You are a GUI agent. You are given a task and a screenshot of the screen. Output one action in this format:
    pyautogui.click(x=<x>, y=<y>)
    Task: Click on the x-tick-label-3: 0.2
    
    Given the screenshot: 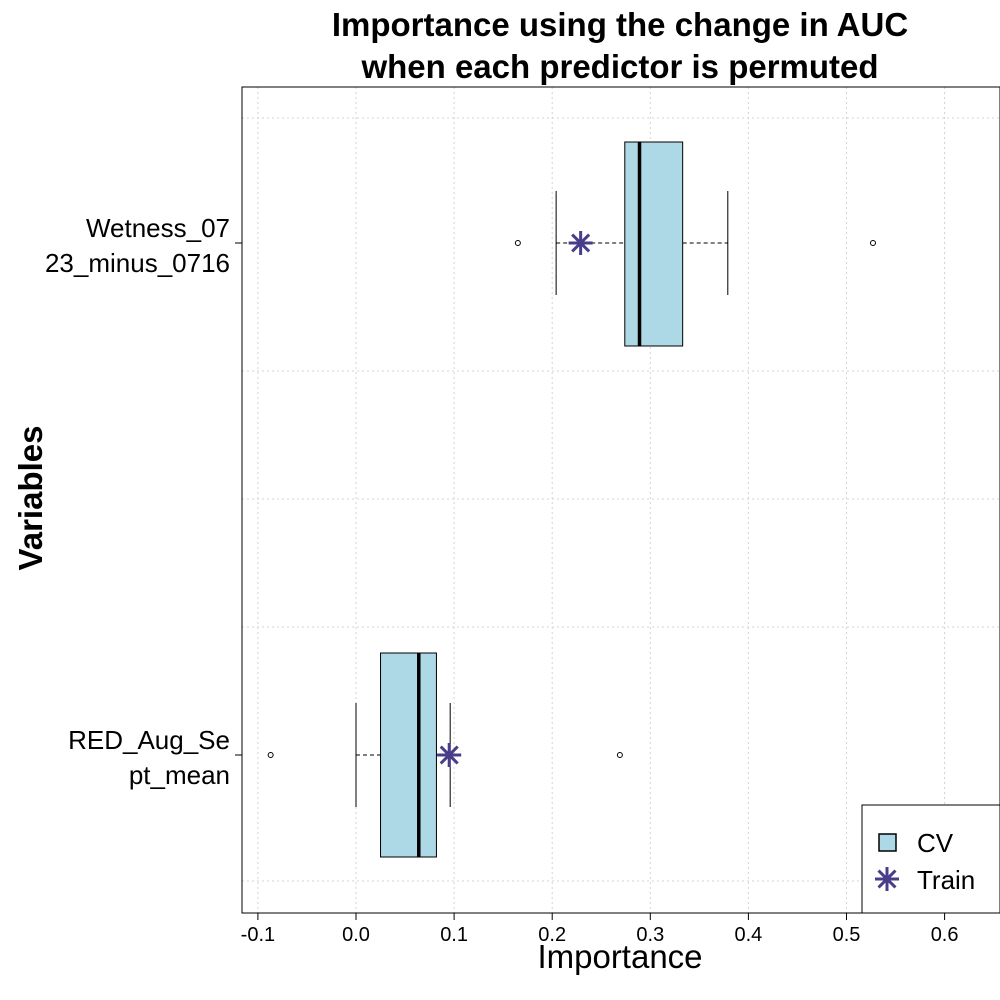 What is the action you would take?
    pyautogui.click(x=552, y=935)
    